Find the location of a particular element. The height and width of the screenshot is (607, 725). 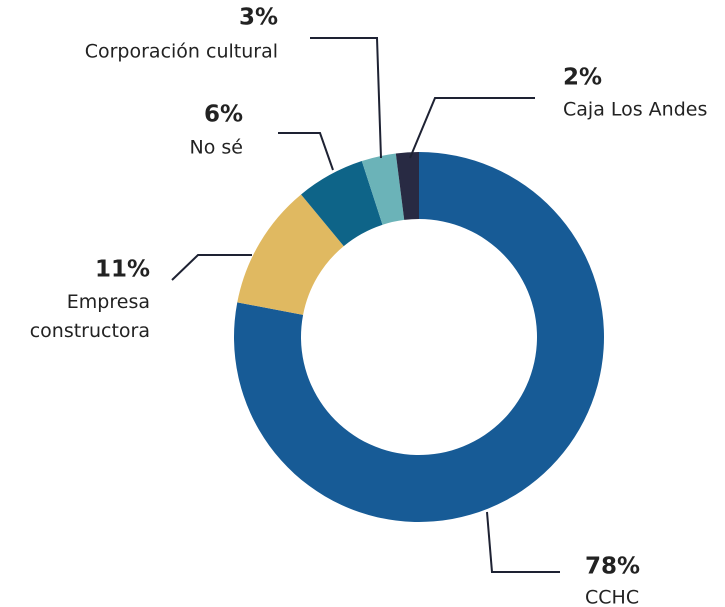

category-label: Corporación cultural is located at coordinates (181, 52).